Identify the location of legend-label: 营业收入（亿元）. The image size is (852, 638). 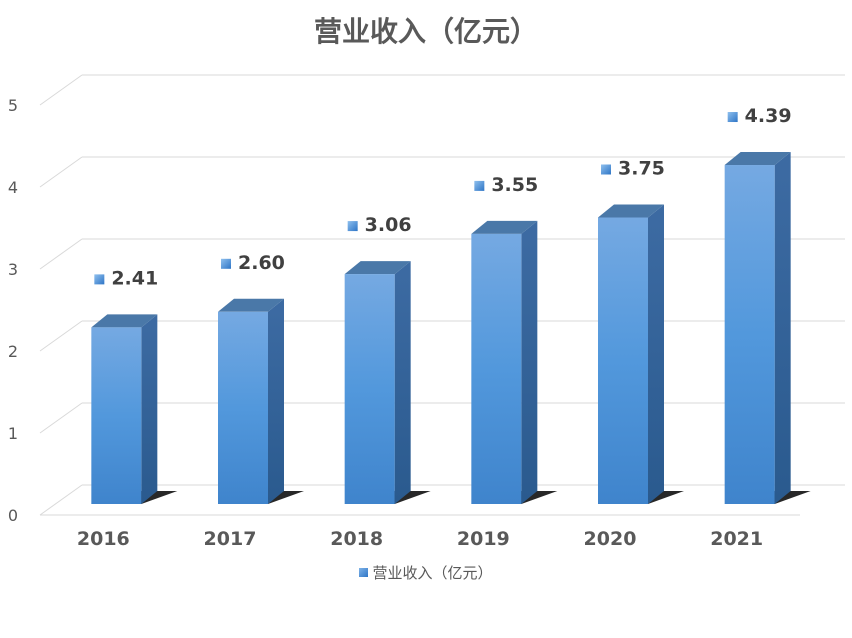
(432, 573).